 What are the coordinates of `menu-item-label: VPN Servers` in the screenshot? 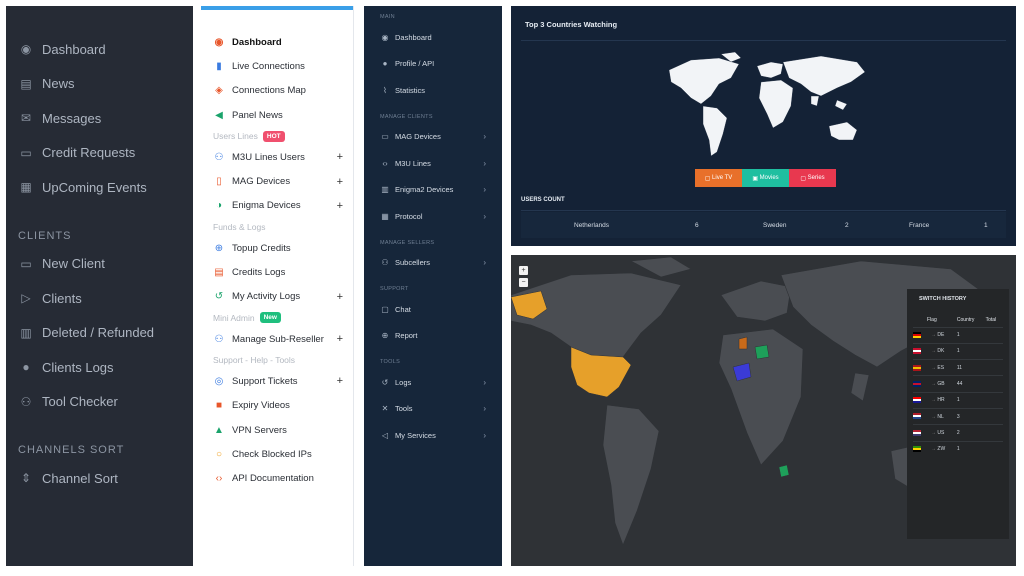 It's located at (259, 430).